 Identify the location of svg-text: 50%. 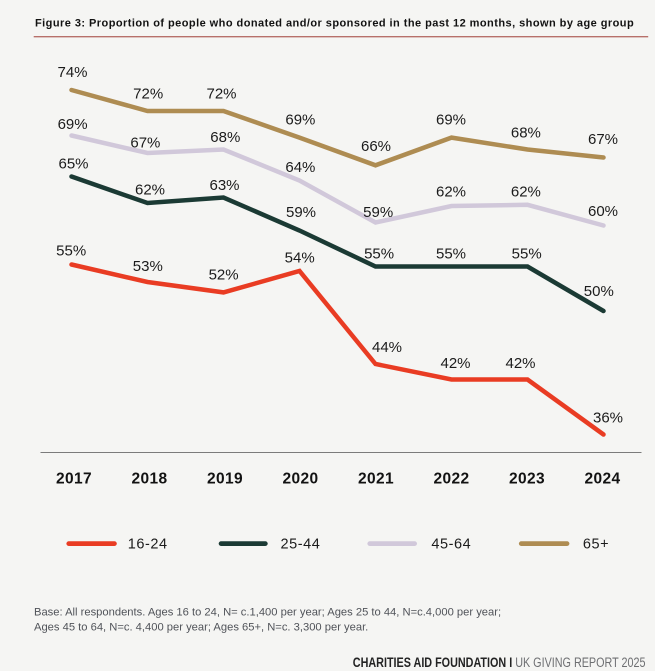
(599, 291).